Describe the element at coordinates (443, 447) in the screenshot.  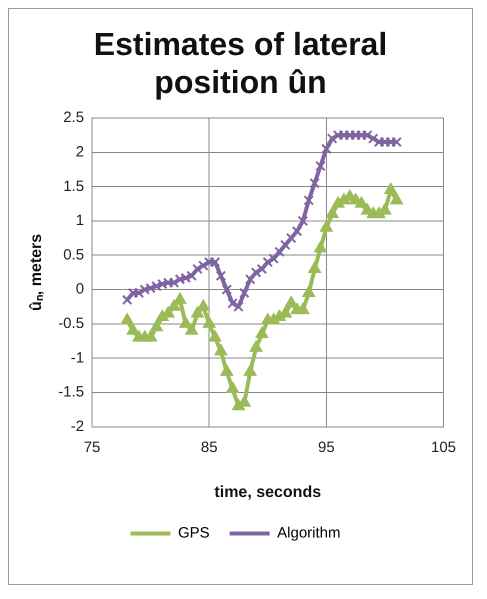
I see `x-tick-label: 105` at that location.